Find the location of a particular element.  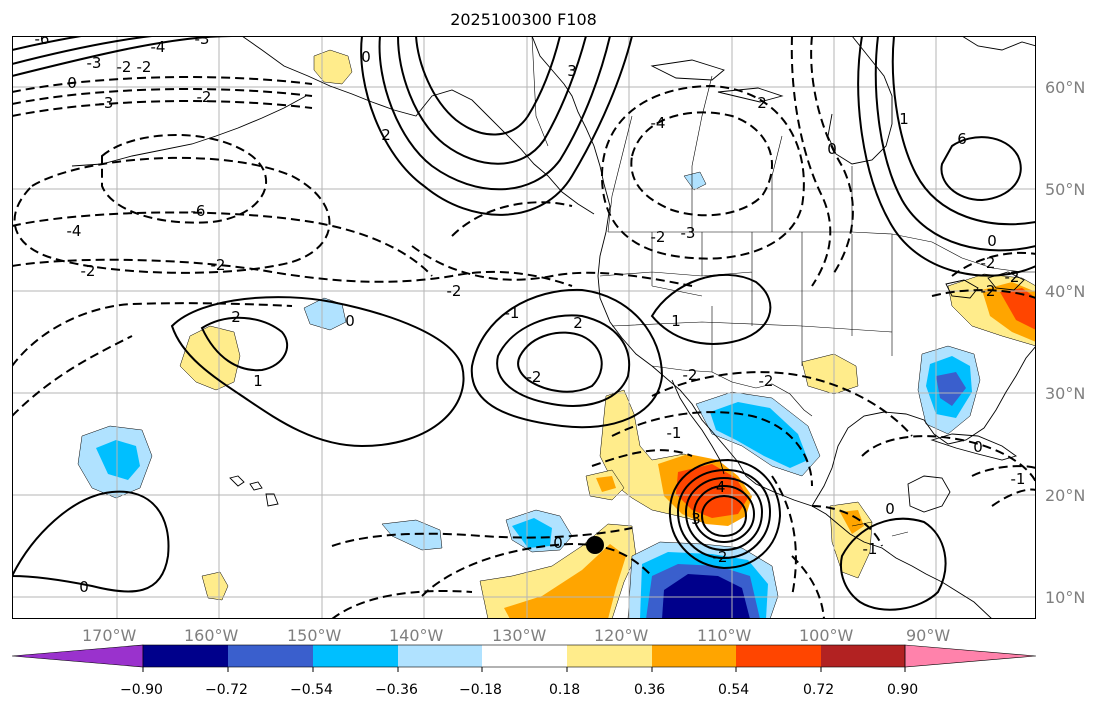

latitude-label: 20°N is located at coordinates (1065, 495).